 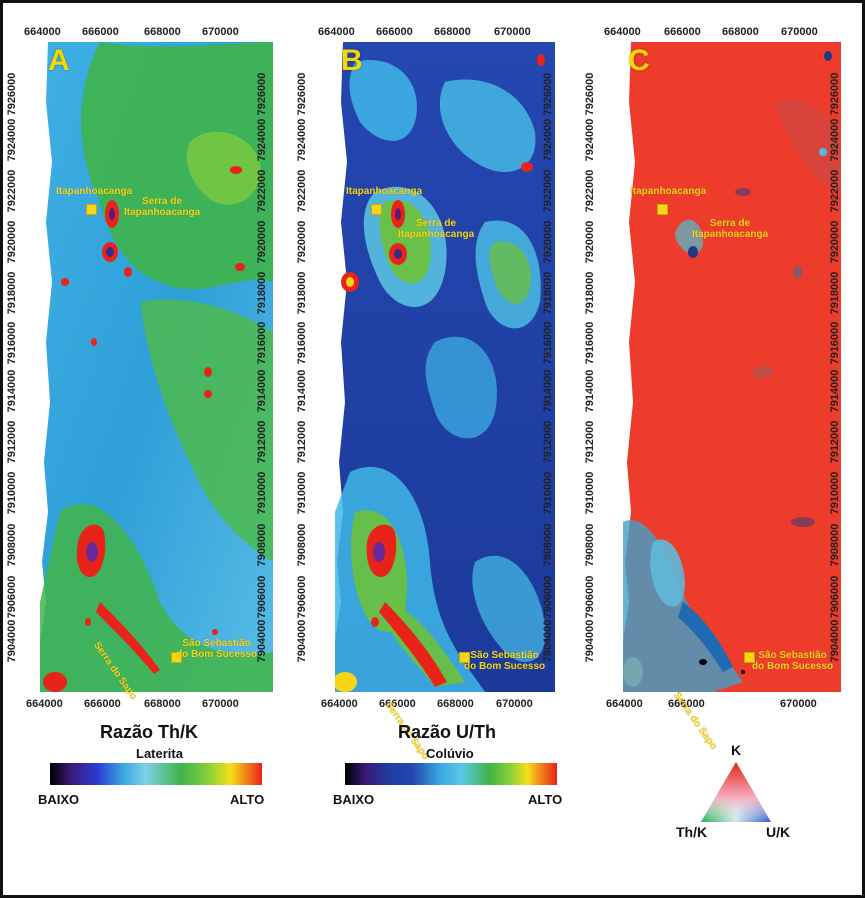 What do you see at coordinates (514, 704) in the screenshot?
I see `x-tick-b-bottom: 670000` at bounding box center [514, 704].